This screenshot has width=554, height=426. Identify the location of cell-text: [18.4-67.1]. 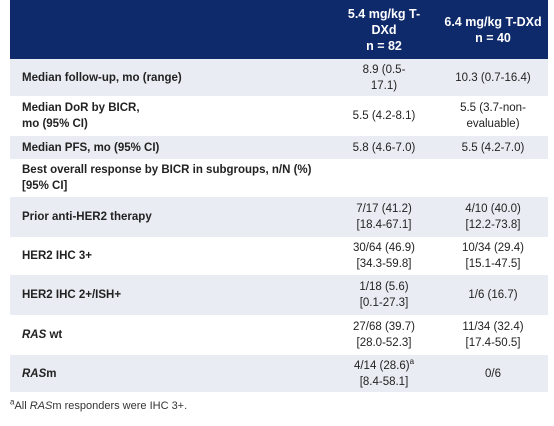
(384, 225).